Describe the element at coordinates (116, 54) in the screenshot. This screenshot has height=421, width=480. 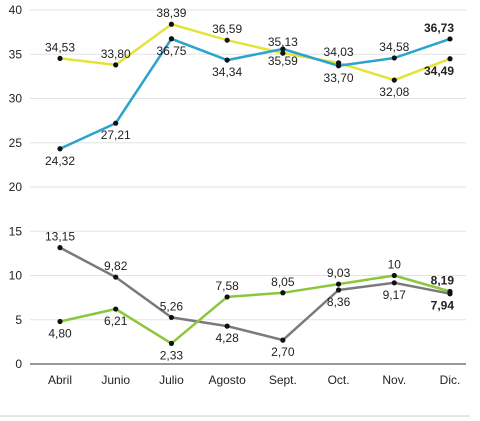
I see `data-label: 33,80` at that location.